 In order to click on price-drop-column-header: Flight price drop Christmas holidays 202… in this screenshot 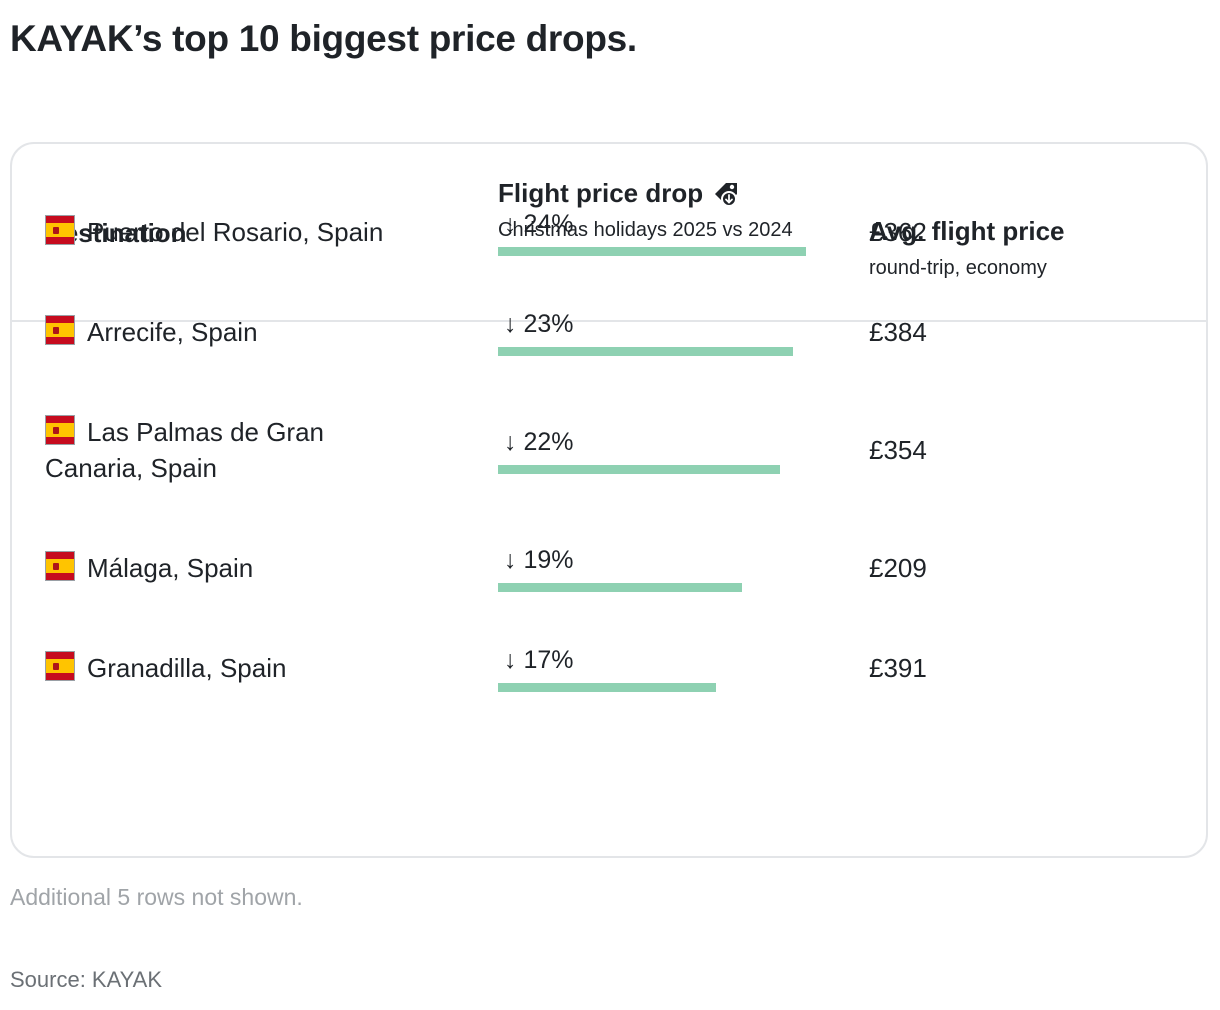, I will do `click(648, 213)`.